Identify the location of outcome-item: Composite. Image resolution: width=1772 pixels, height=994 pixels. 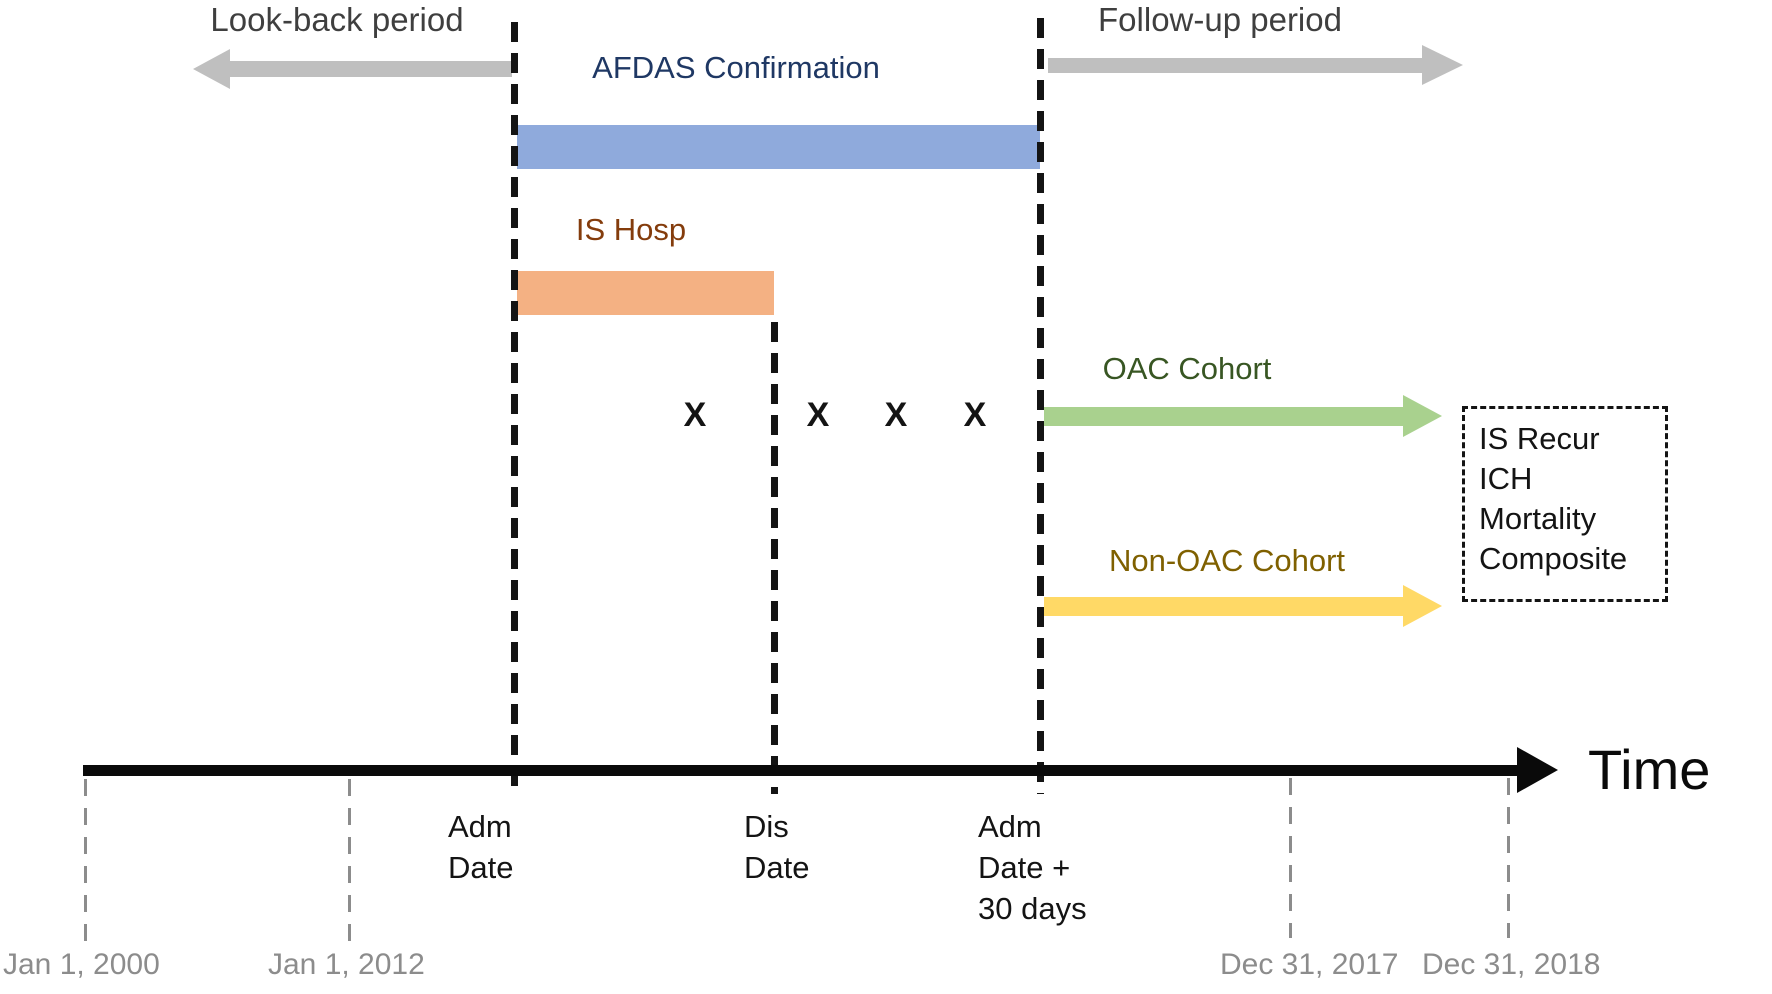
(1553, 558).